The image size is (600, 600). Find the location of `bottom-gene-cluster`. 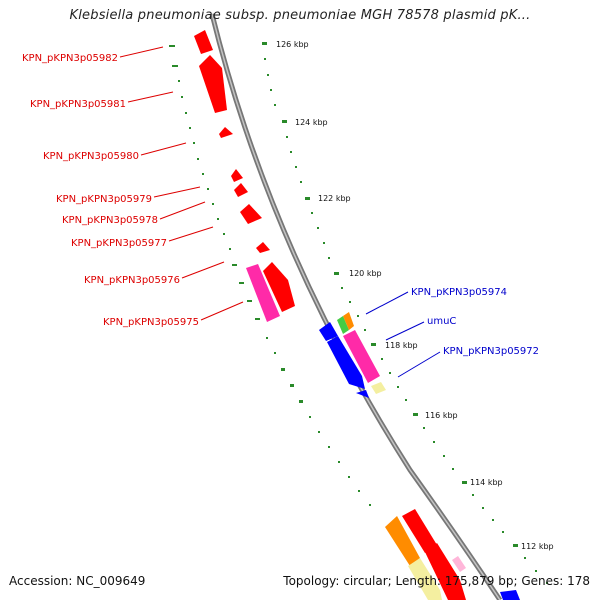

bottom-gene-cluster is located at coordinates (452, 554).